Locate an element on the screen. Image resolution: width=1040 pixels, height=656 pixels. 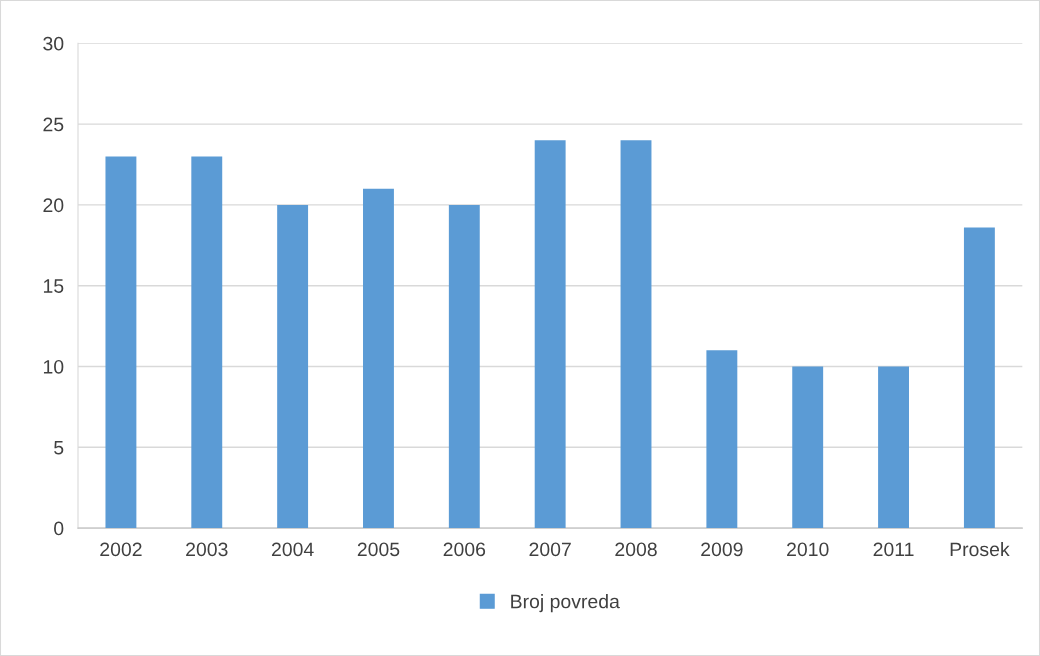
x-tick-label: 2006 is located at coordinates (464, 549).